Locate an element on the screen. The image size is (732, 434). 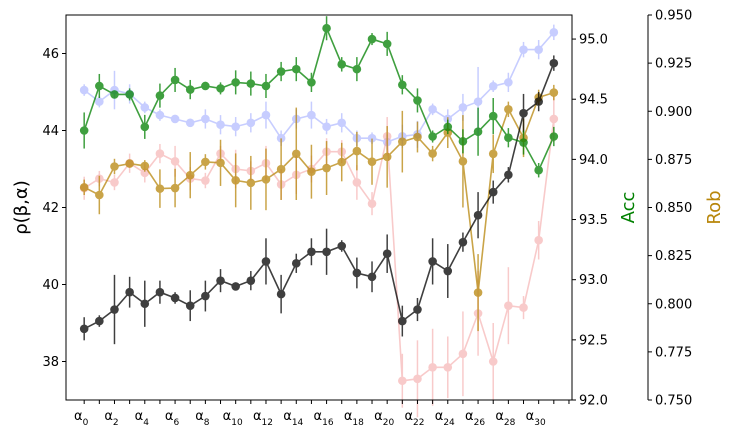
left-tick-label: 44 is located at coordinates (50, 131).